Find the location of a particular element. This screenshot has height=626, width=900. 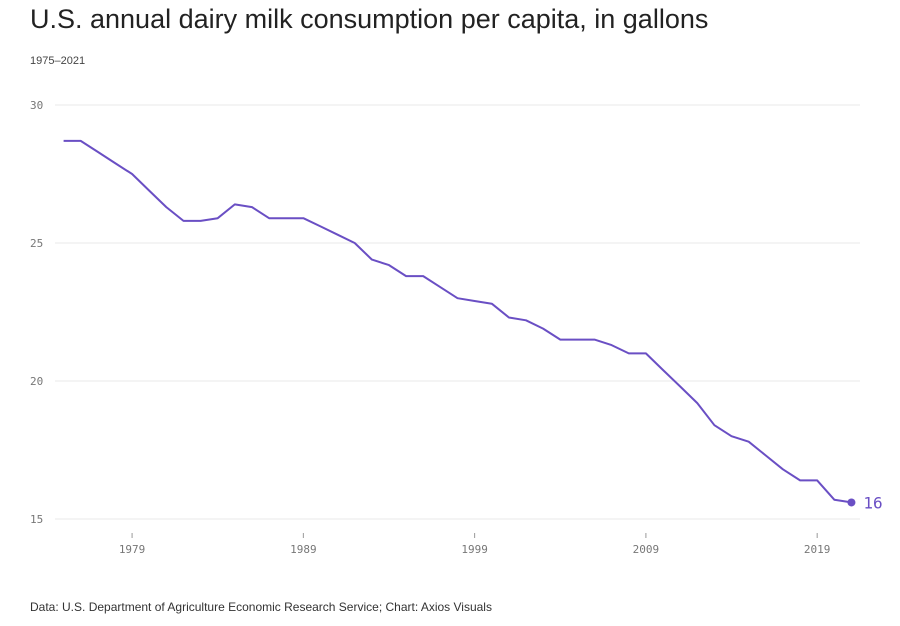

x-tick-label-2019: 2019 is located at coordinates (817, 549).